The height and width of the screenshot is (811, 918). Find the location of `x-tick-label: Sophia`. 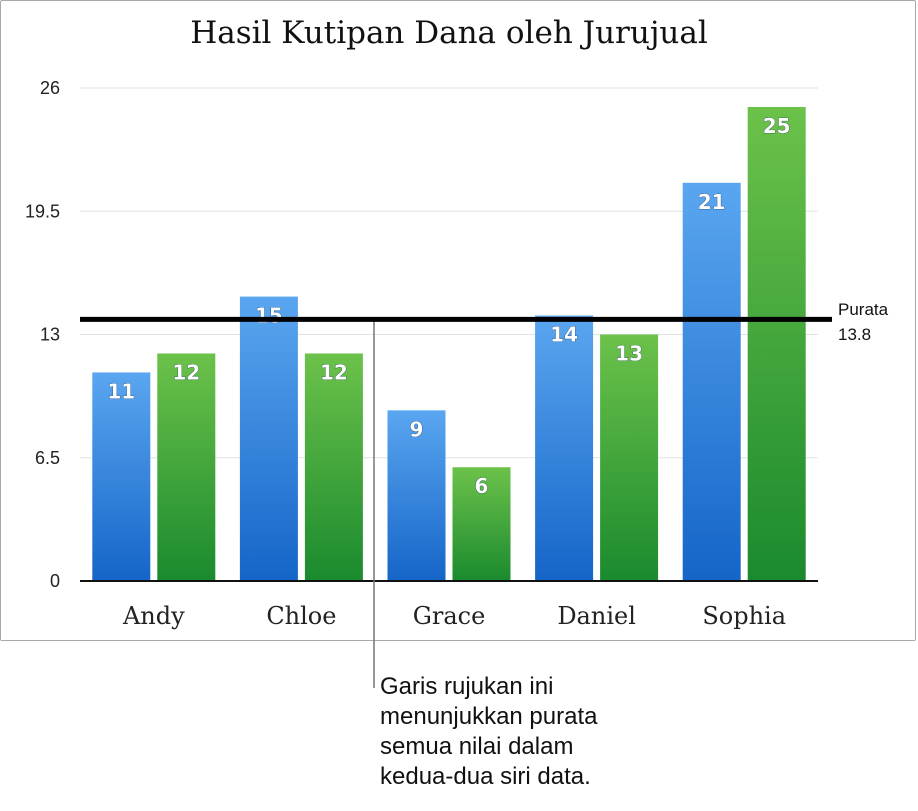

x-tick-label: Sophia is located at coordinates (744, 616).